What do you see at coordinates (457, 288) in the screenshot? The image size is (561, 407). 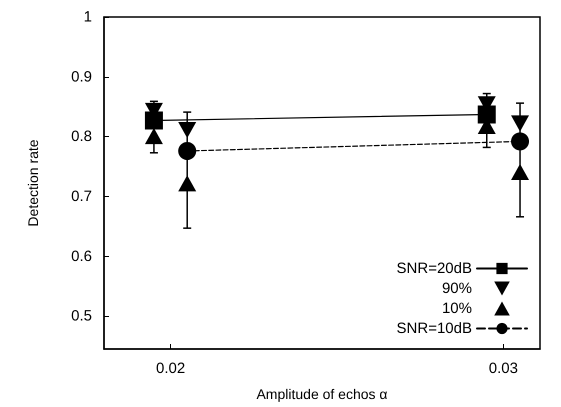 I see `legend-label: 90%` at bounding box center [457, 288].